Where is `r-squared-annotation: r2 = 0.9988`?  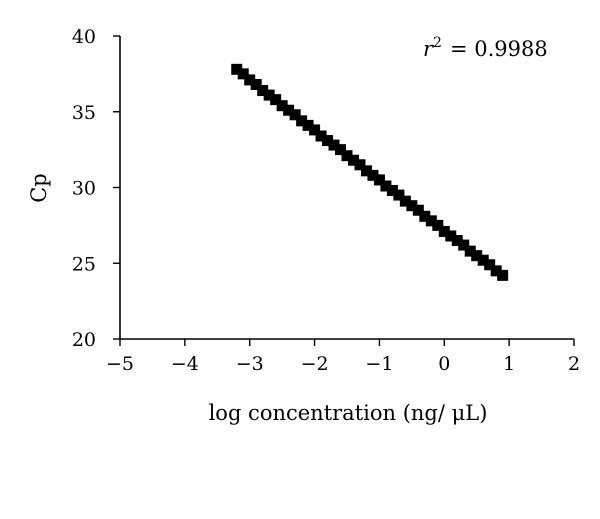
r-squared-annotation: r2 = 0.9988 is located at coordinates (485, 48).